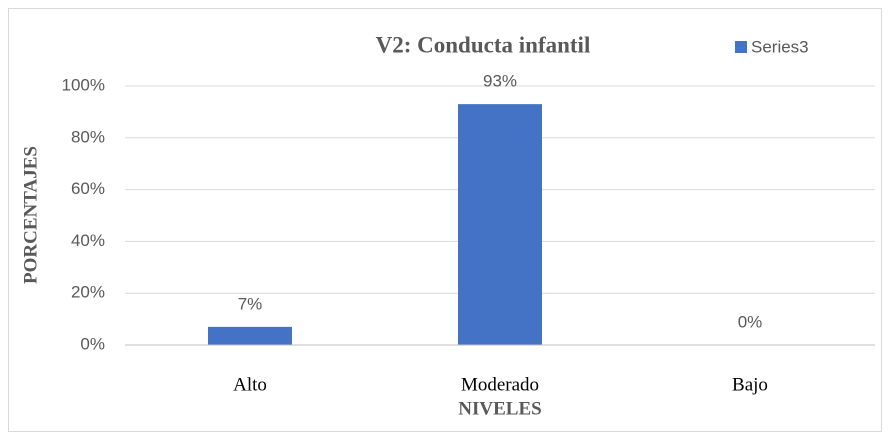 This screenshot has width=890, height=439. Describe the element at coordinates (88, 136) in the screenshot. I see `y-tick-label: 80%` at that location.